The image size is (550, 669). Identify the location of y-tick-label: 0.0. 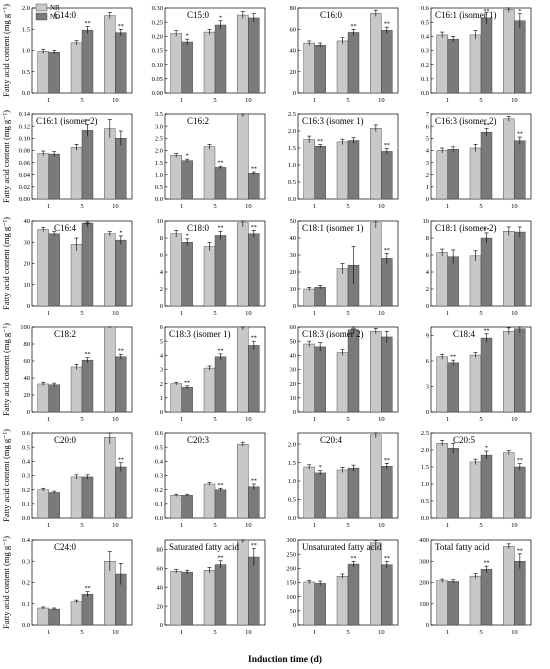
(292, 518).